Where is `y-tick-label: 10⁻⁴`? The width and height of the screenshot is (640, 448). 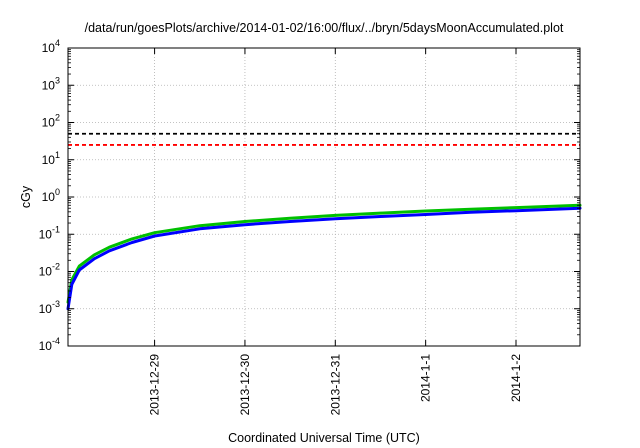
y-tick-label: 10⁻⁴ is located at coordinates (49, 344).